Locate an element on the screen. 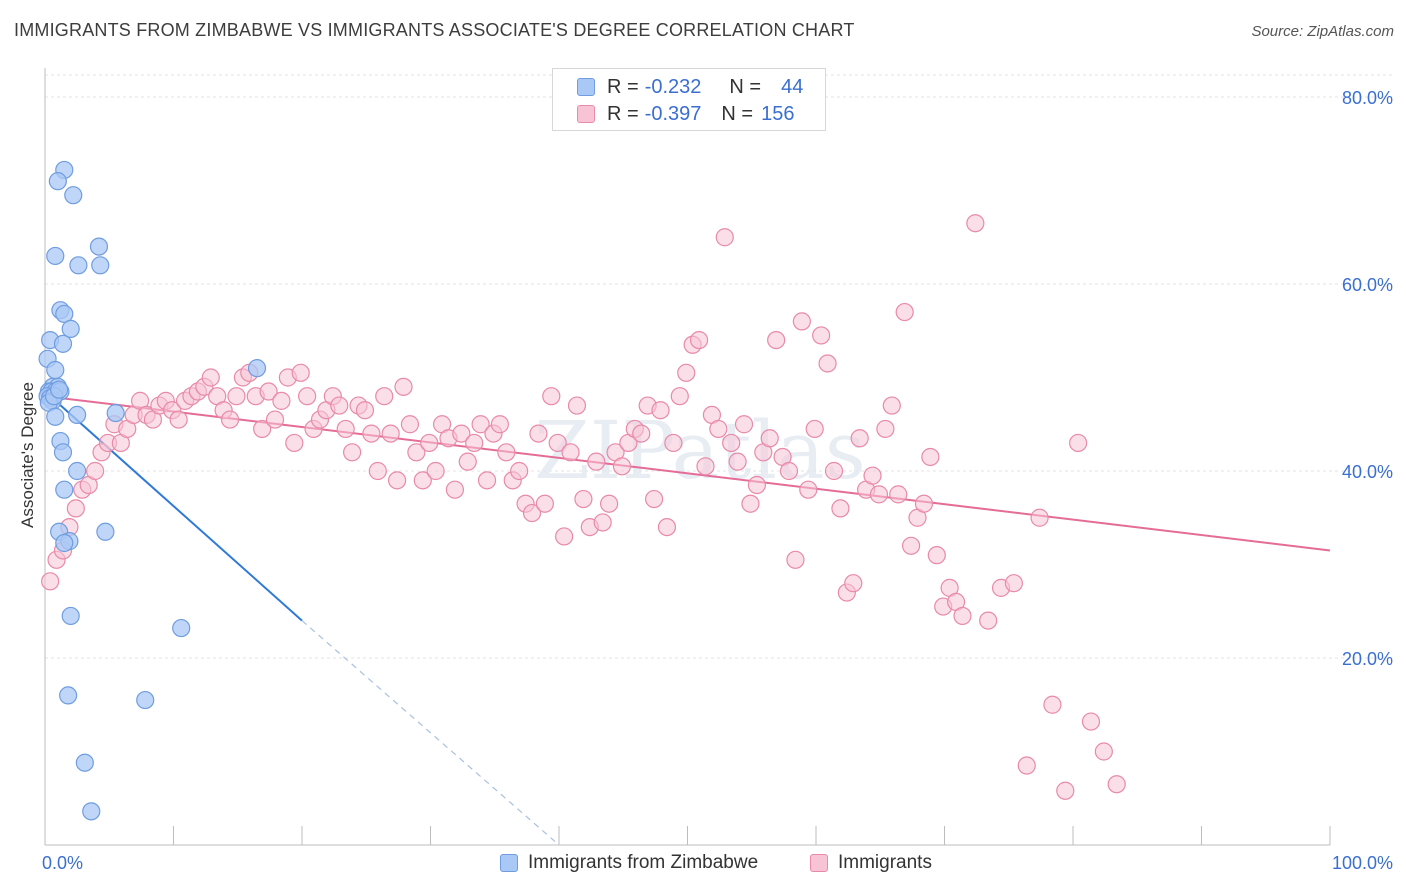 This screenshot has width=1406, height=892. x-tick-label: 0.0% is located at coordinates (62, 863).